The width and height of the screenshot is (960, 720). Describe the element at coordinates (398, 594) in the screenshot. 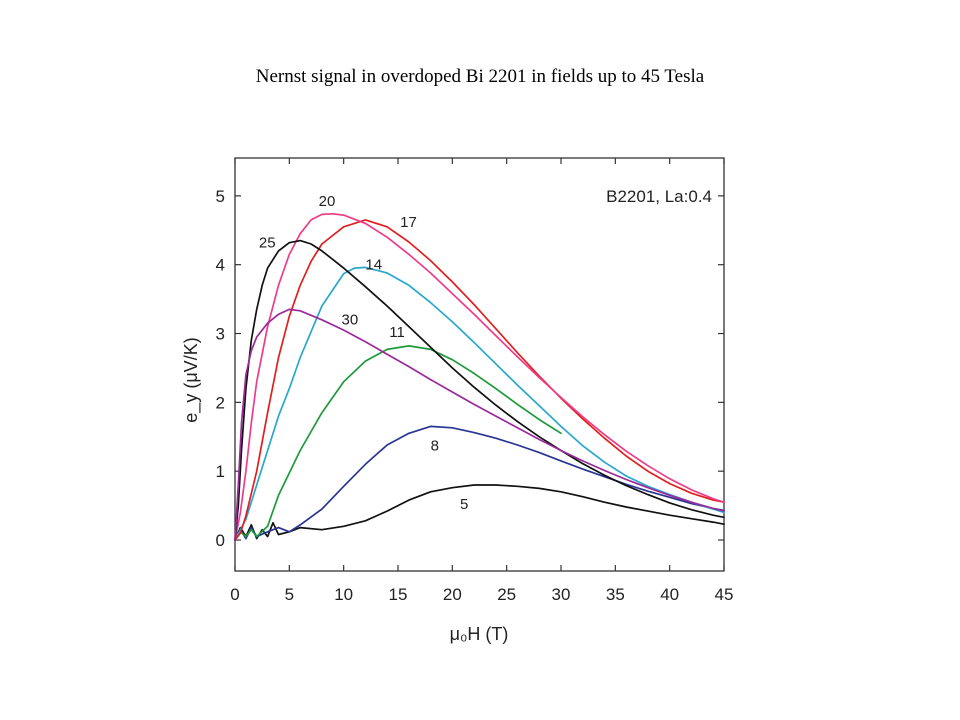

I see `x-tick-label: 15` at that location.